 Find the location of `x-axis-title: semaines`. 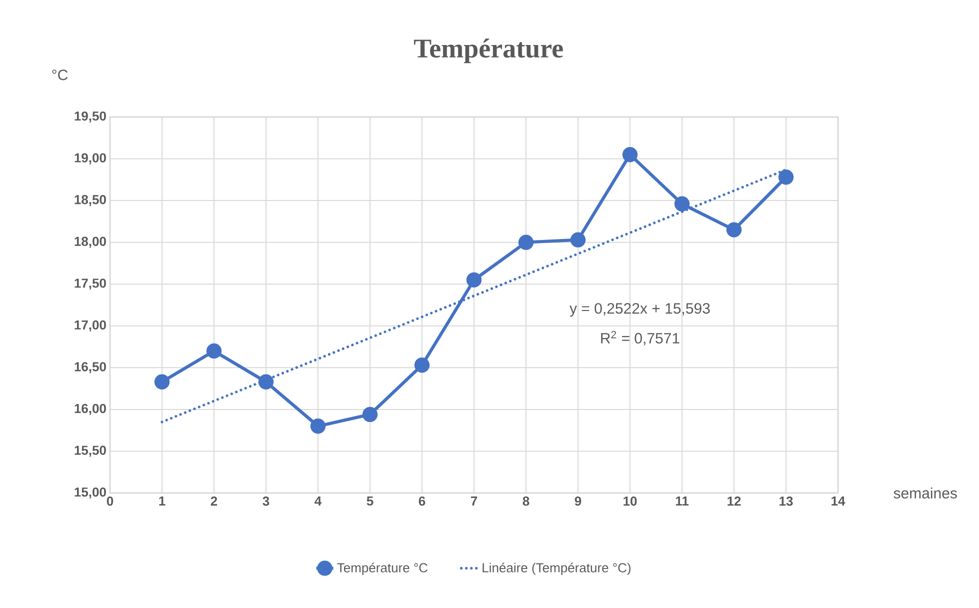

x-axis-title: semaines is located at coordinates (925, 492).